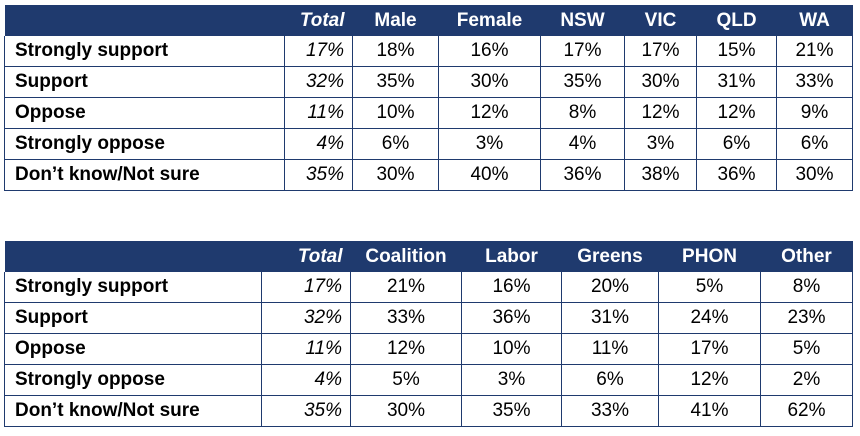 The height and width of the screenshot is (436, 860). Describe the element at coordinates (610, 256) in the screenshot. I see `column-header: Greens` at that location.